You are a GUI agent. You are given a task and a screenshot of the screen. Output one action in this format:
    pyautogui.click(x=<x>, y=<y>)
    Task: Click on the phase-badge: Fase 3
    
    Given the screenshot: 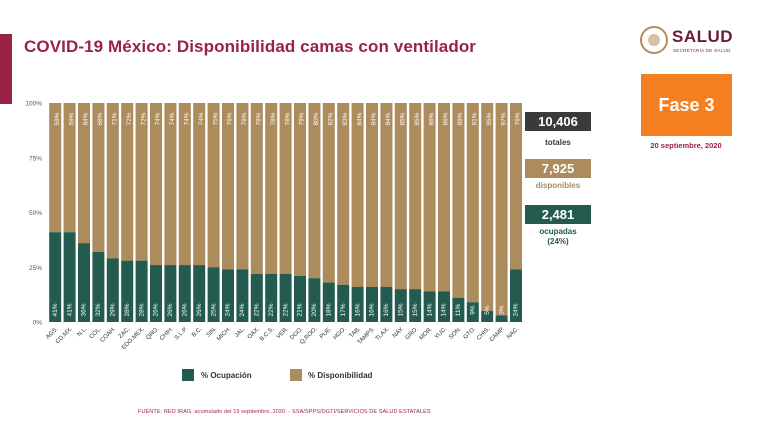 What is the action you would take?
    pyautogui.click(x=686, y=105)
    